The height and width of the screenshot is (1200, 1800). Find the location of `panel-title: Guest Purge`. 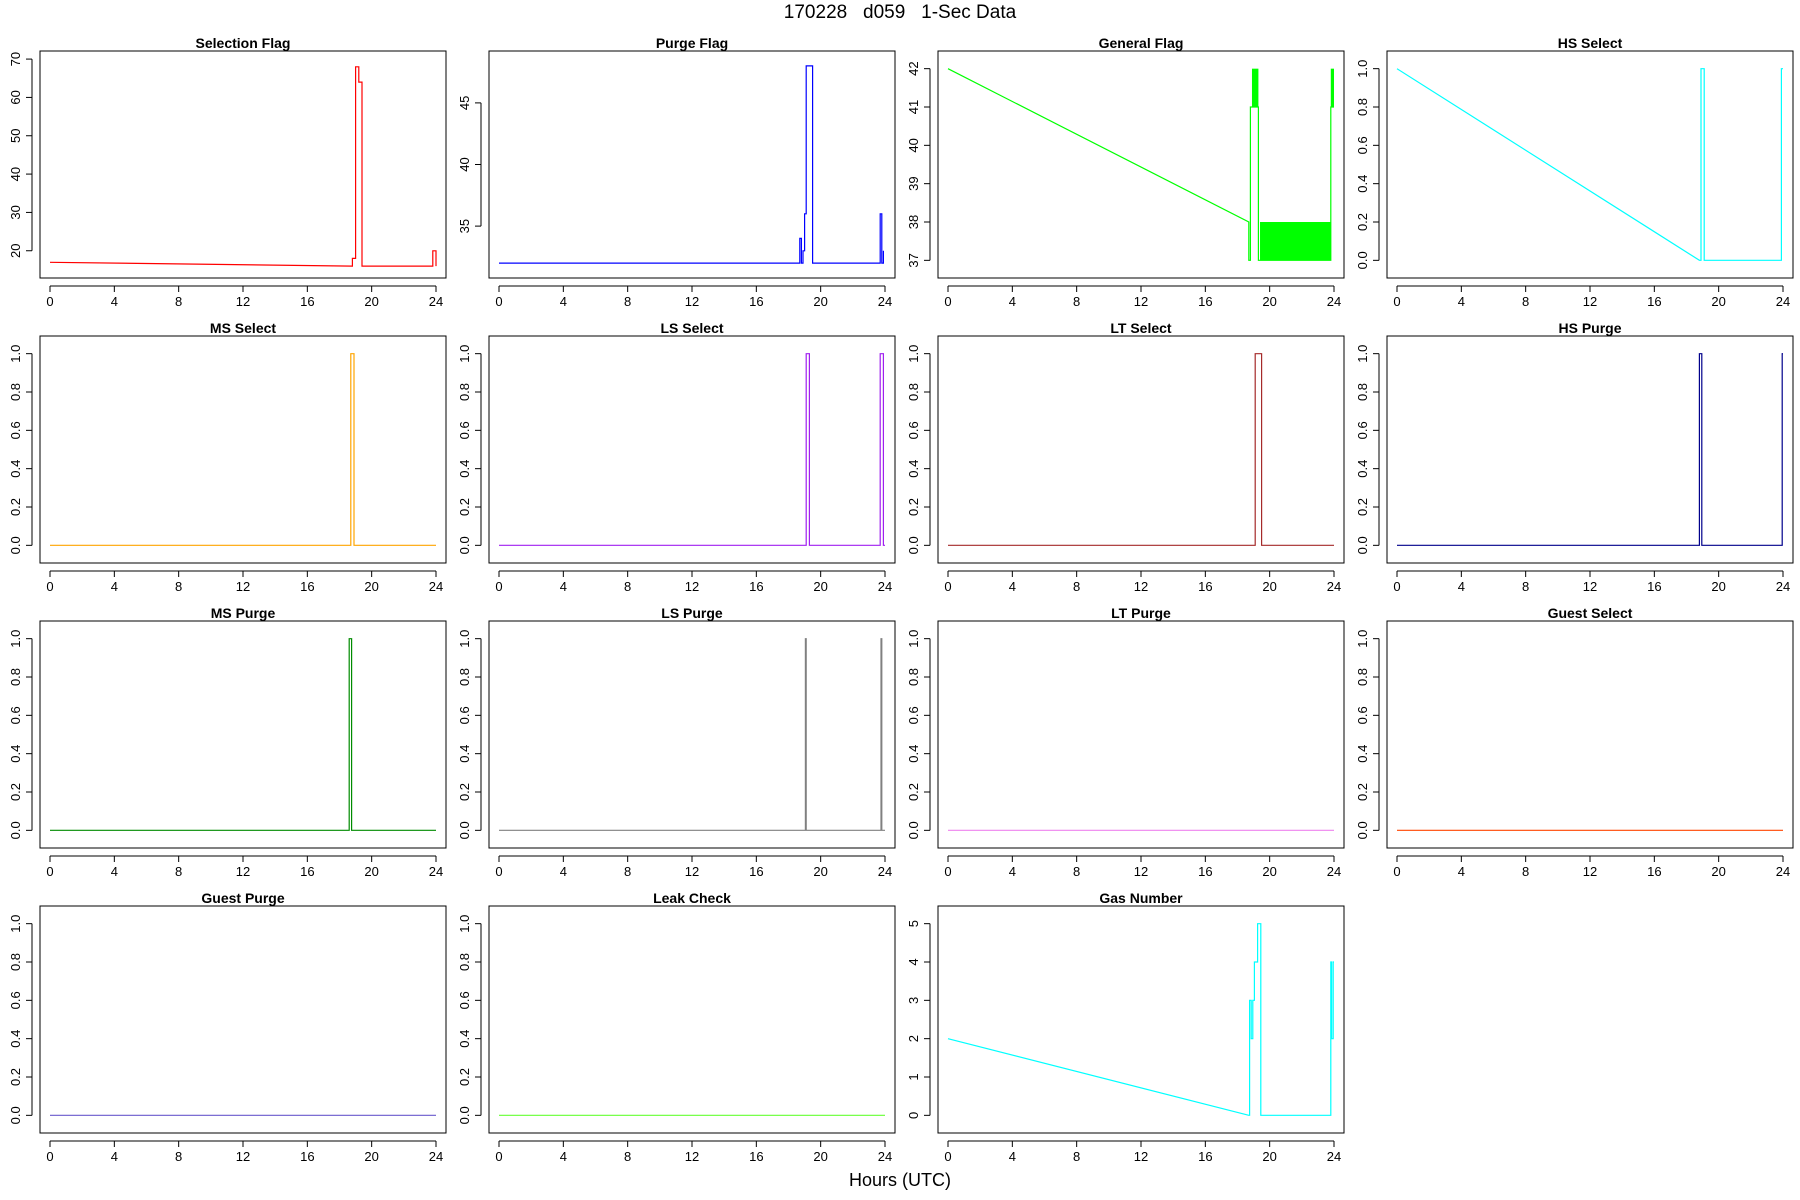

panel-title: Guest Purge is located at coordinates (242, 898).